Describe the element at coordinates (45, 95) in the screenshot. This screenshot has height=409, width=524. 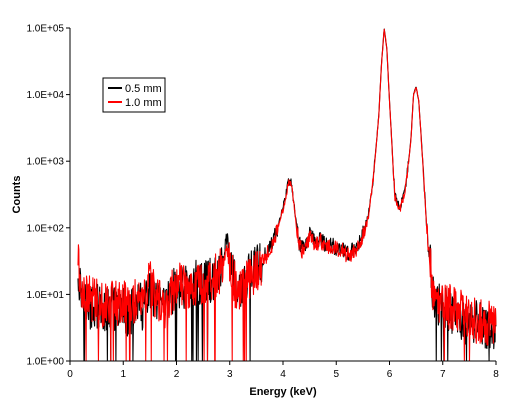
I see `y-tick-label: 1.0E+04` at that location.